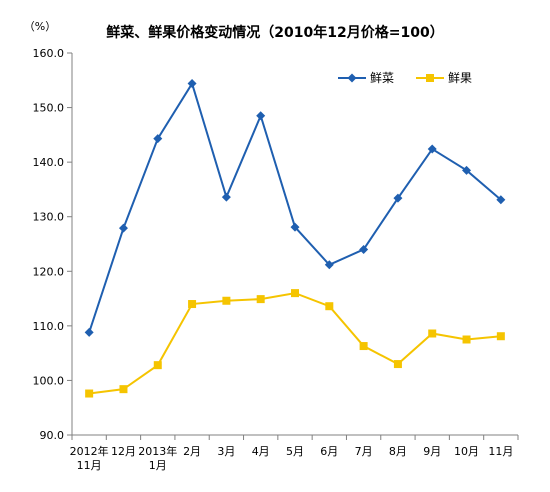 The image size is (550, 492). I want to click on legend-item-1: 鲜菜, so click(366, 78).